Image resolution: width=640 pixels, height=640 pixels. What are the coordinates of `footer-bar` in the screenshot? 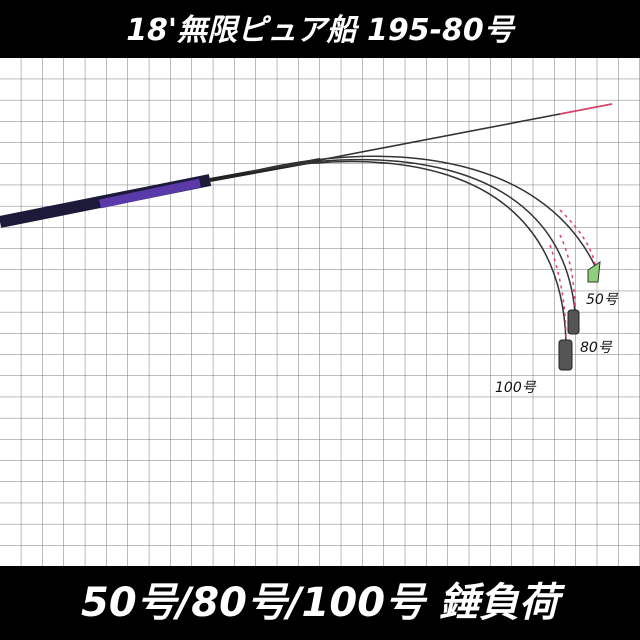 It's located at (320, 603).